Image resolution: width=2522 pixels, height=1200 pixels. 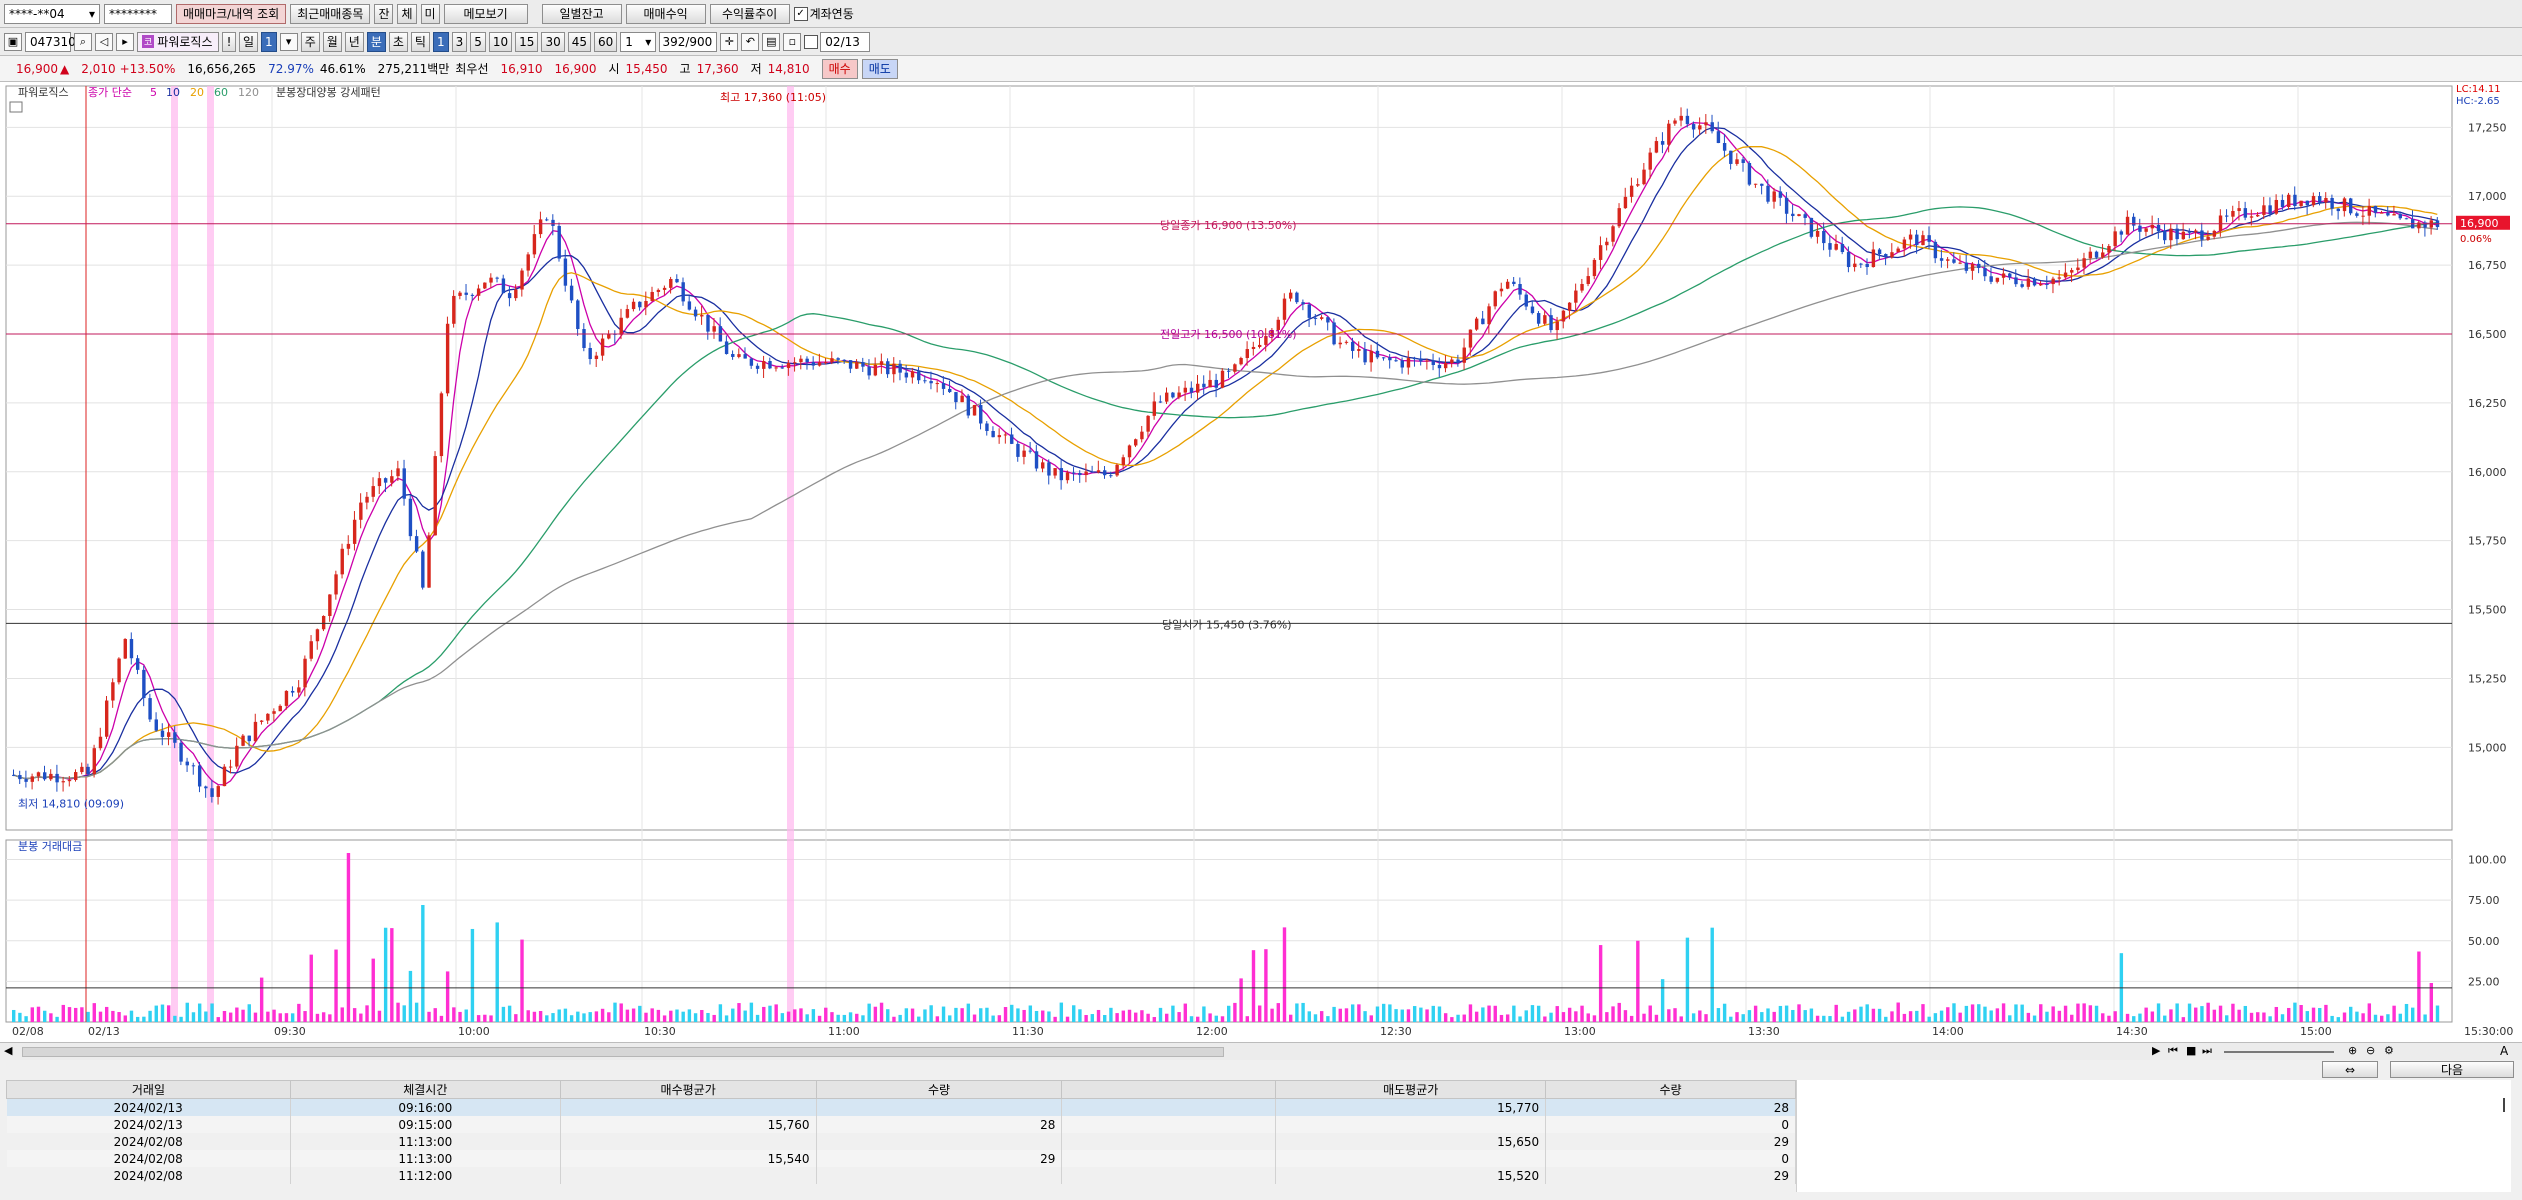 What do you see at coordinates (478, 41) in the screenshot?
I see `interval-5: 5` at bounding box center [478, 41].